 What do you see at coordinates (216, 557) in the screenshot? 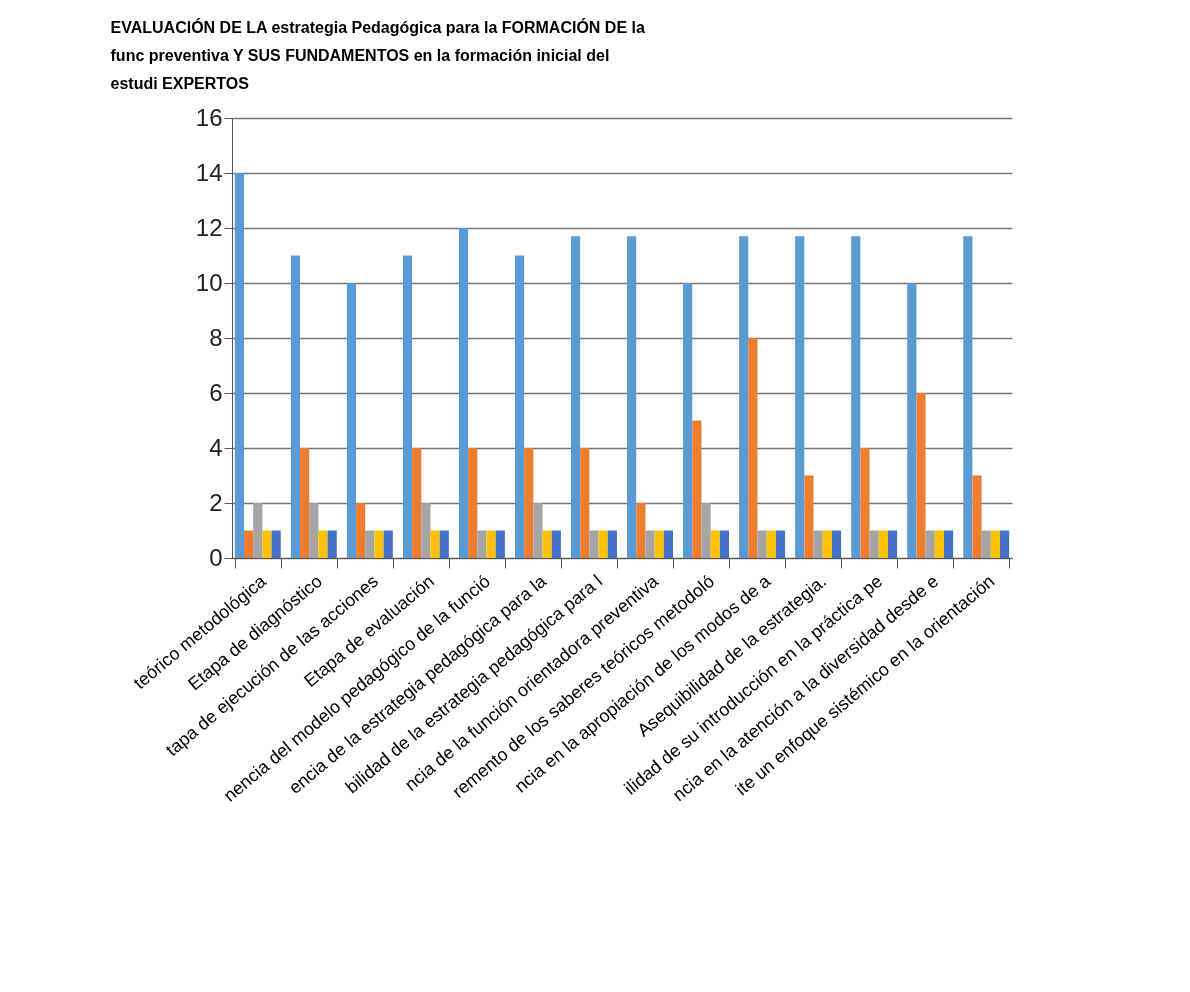
I see `y-tick-label: 0` at bounding box center [216, 557].